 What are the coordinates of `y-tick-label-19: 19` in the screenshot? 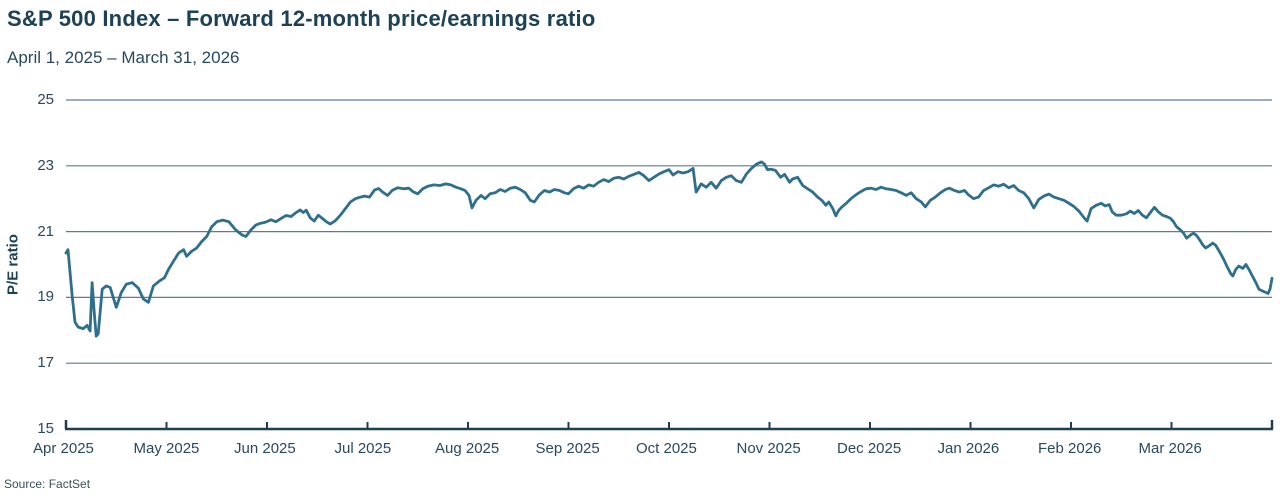 It's located at (45, 297).